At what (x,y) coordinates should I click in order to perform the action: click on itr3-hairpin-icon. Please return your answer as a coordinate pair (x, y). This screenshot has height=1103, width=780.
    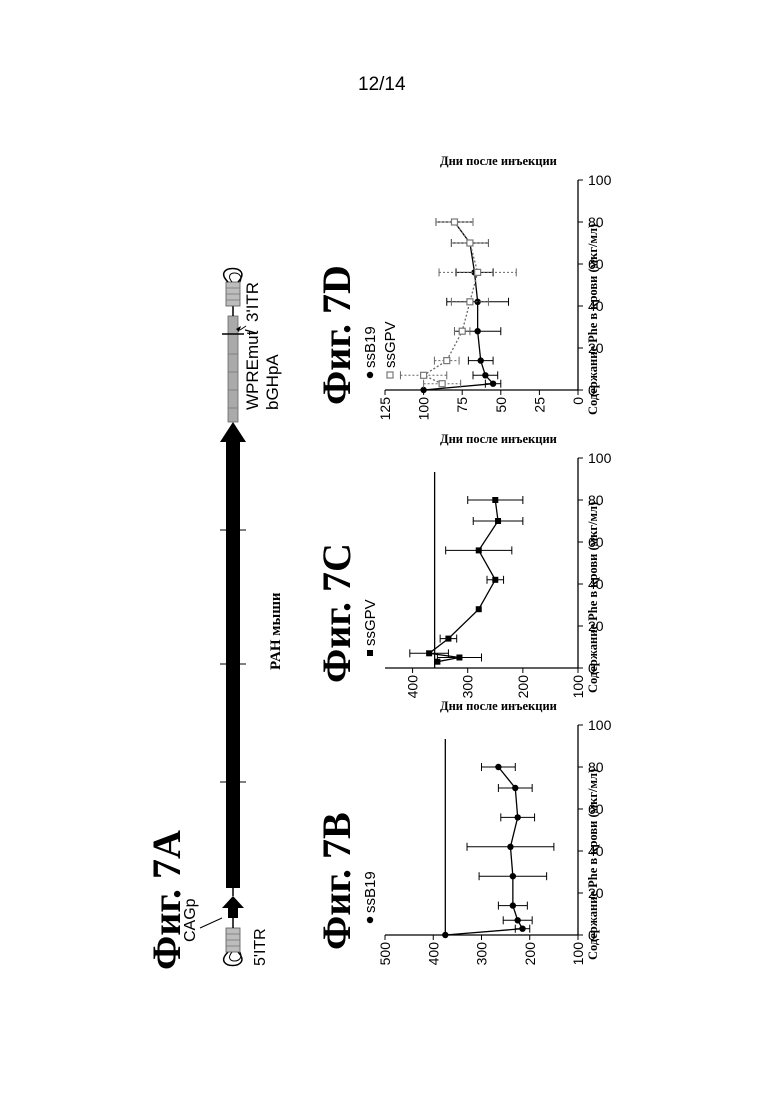
    Looking at the image, I should click on (233, 288).